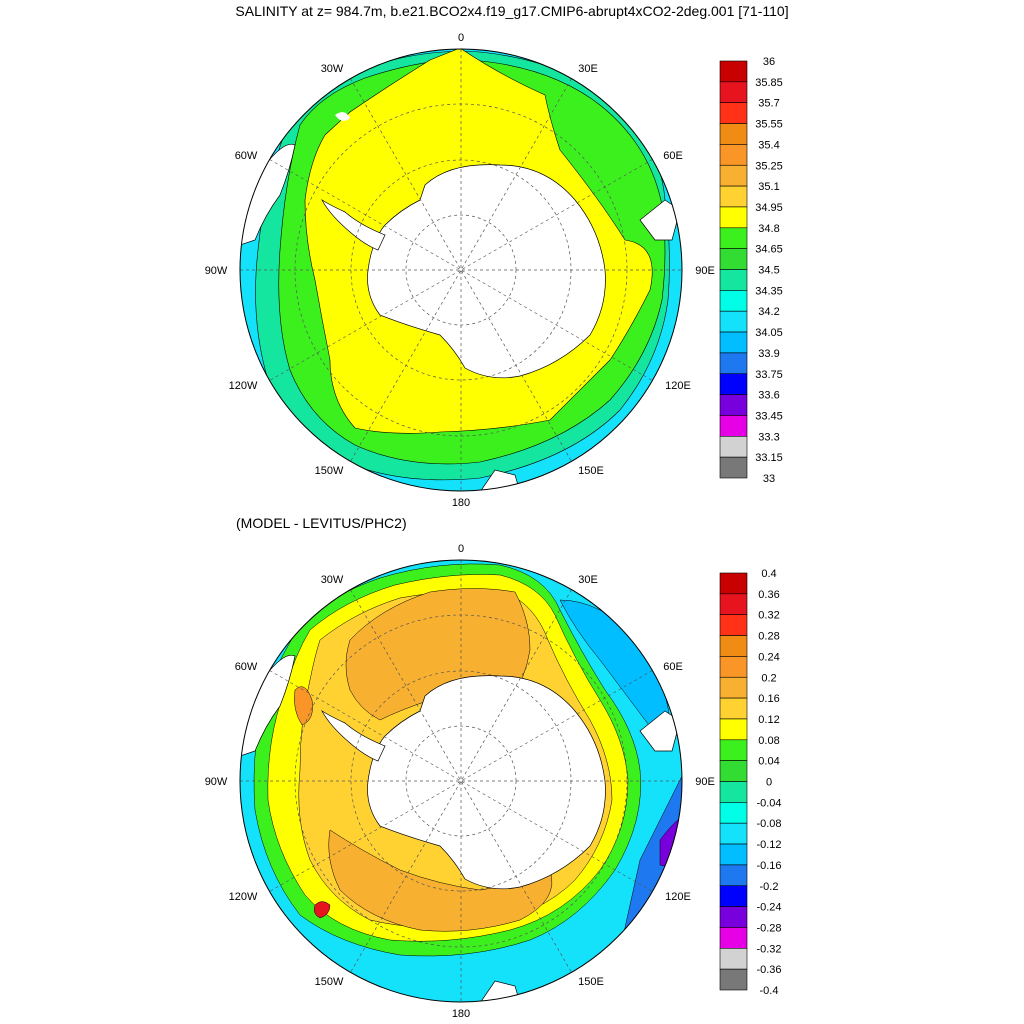 This screenshot has height=1024, width=1024. Describe the element at coordinates (461, 38) in the screenshot. I see `lon-label-0: 0` at that location.